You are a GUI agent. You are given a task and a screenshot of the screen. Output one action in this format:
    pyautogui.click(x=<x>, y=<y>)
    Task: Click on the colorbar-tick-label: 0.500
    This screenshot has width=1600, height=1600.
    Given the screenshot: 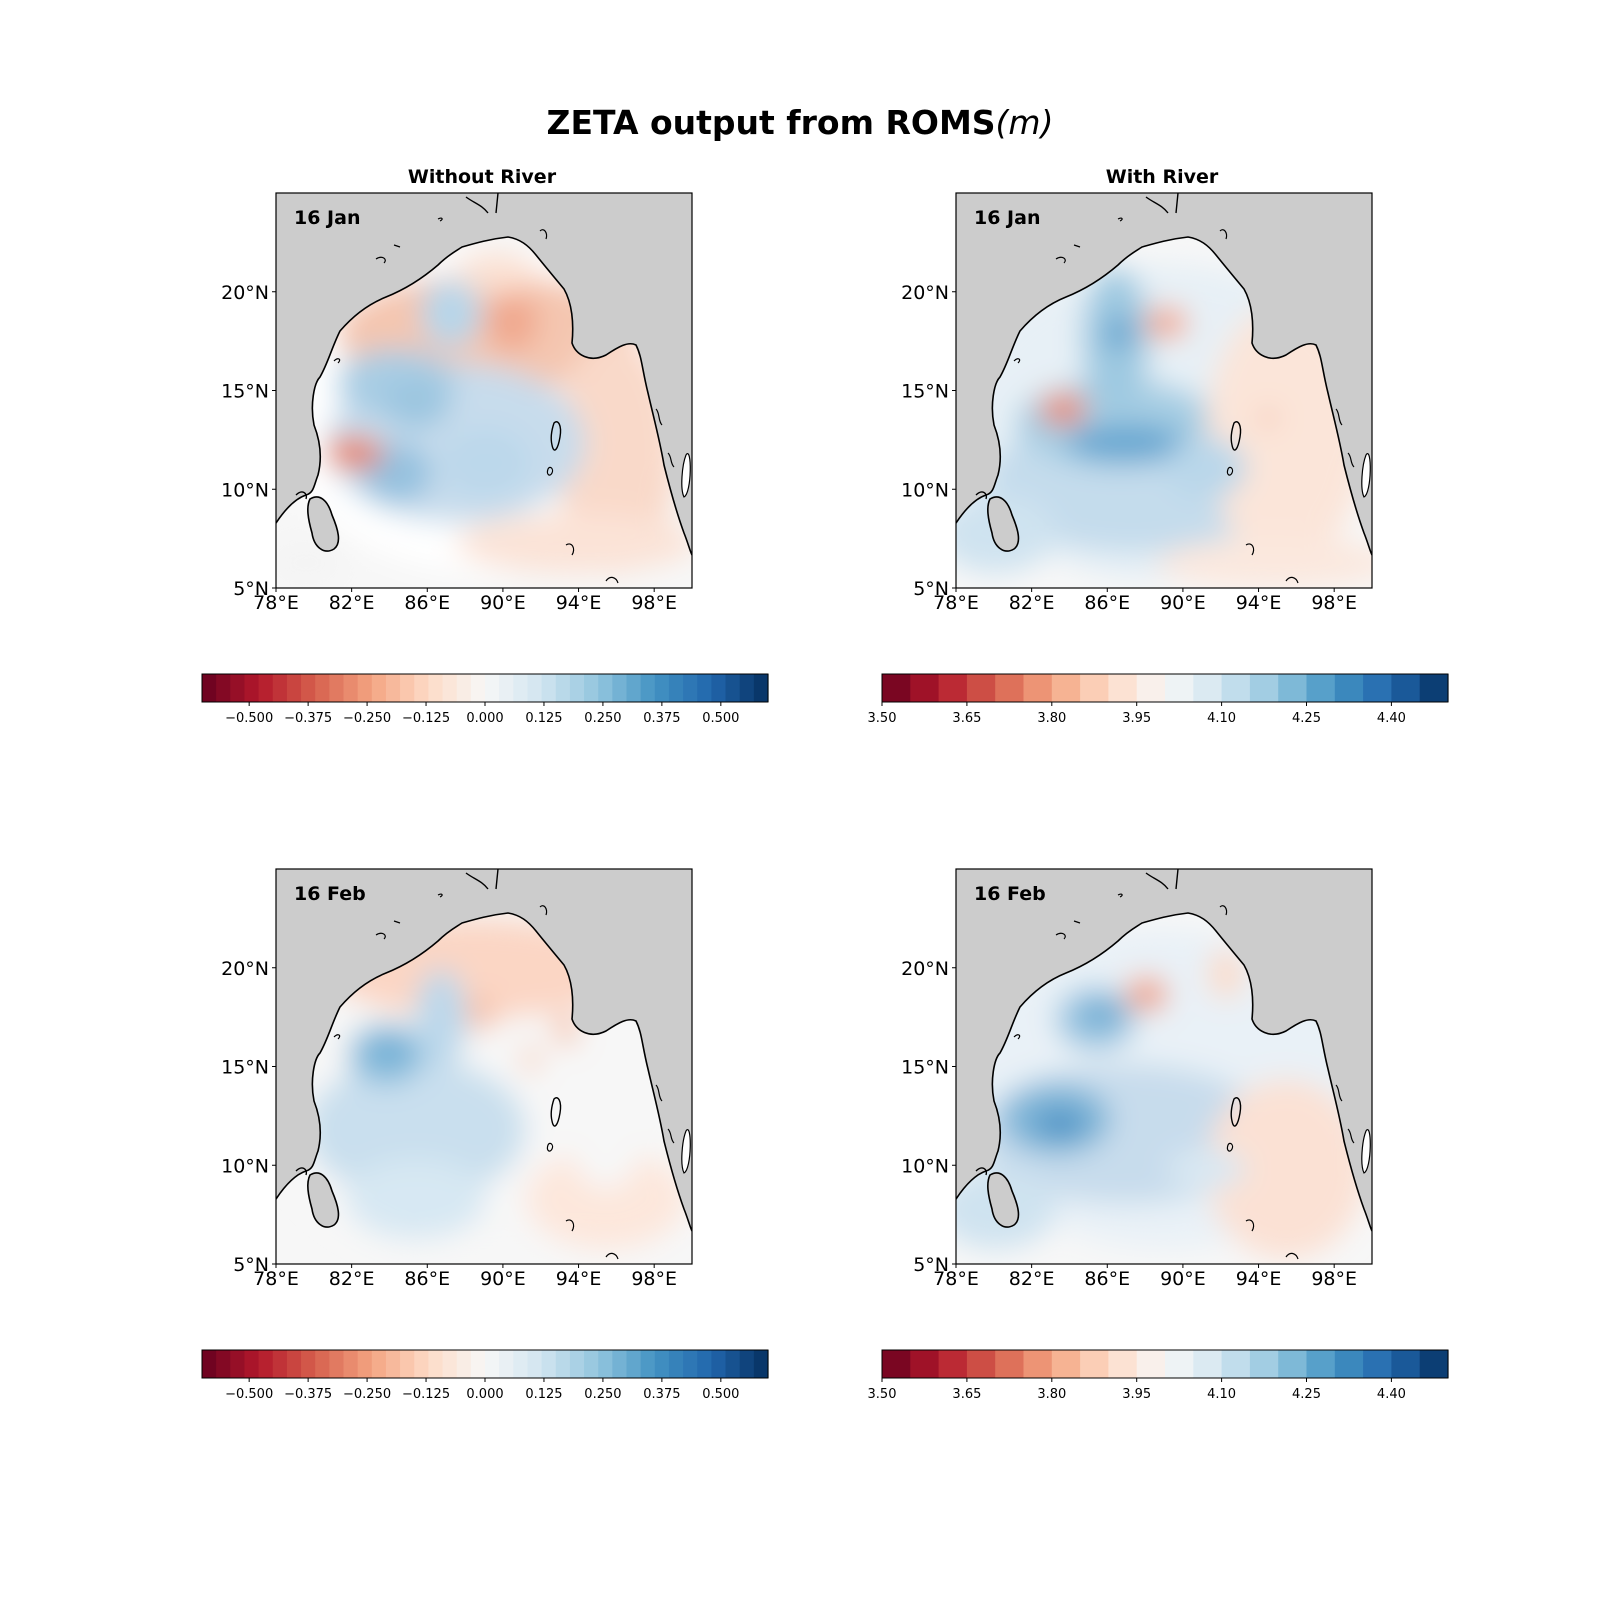 What is the action you would take?
    pyautogui.click(x=720, y=1394)
    